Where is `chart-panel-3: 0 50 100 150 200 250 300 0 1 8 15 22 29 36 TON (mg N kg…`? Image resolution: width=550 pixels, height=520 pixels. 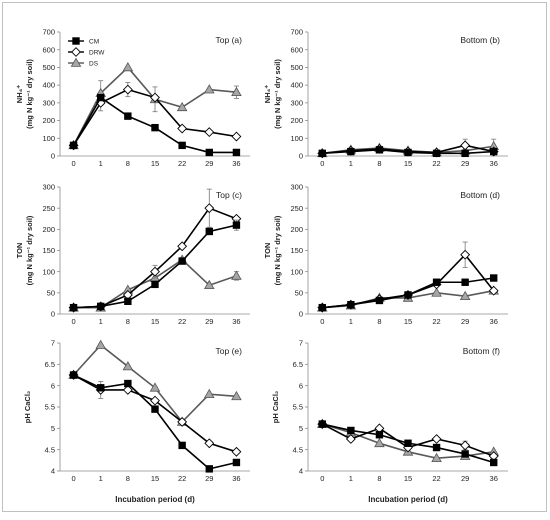
chart-panel-3: 0 50 100 150 200 250 300 0 1 8 15 22 29 36 TON (mg N kg… is located at coordinates (132, 254).